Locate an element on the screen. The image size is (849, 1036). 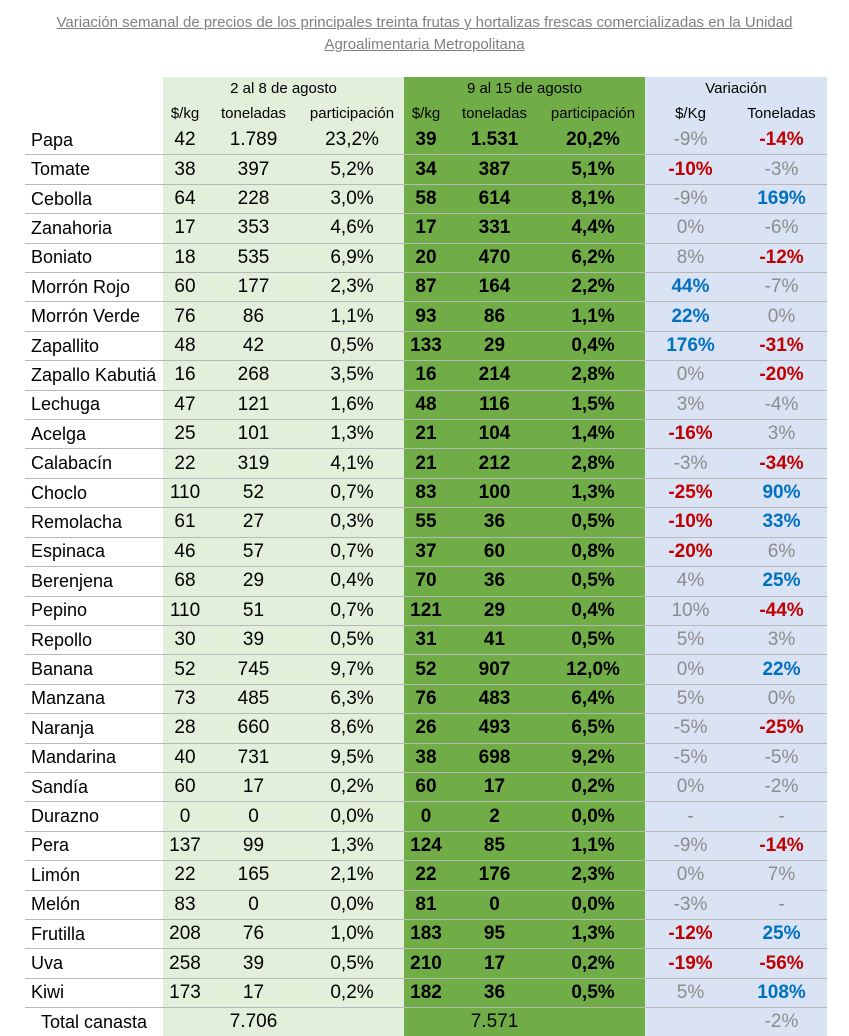
var-tons: -14% is located at coordinates (781, 846).